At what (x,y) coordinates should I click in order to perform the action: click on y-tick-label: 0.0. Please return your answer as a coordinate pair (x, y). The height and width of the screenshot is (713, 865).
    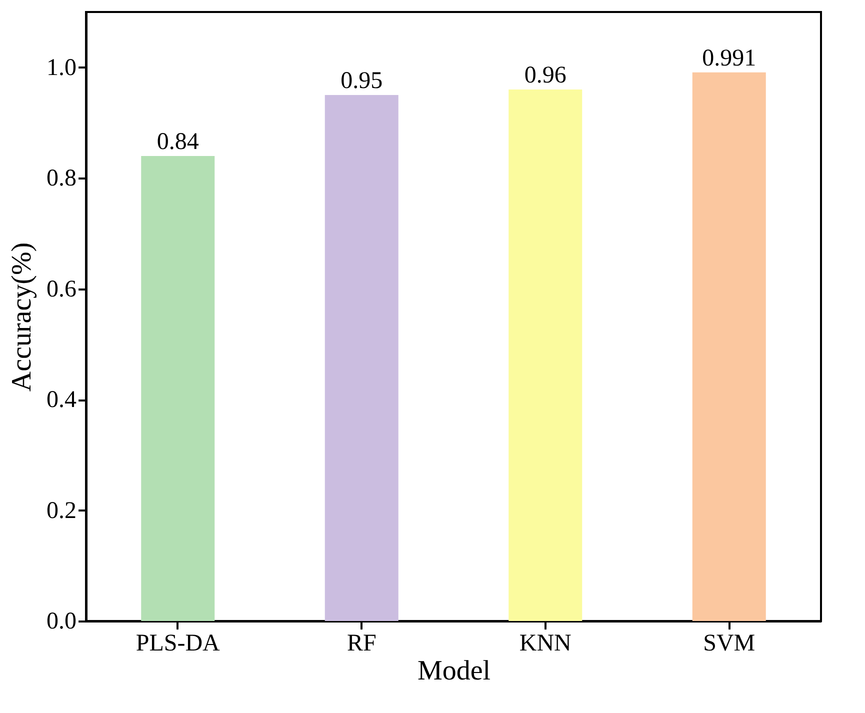
    Looking at the image, I should click on (61, 621).